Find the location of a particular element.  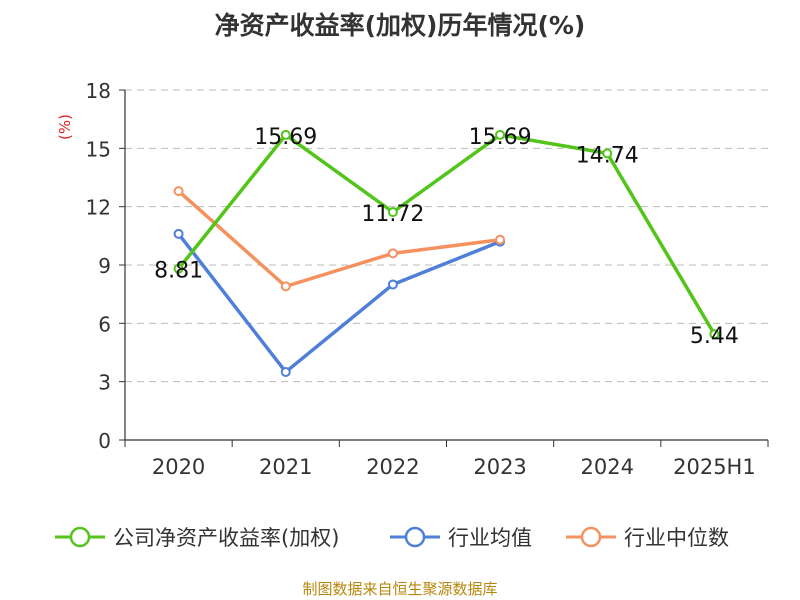

y-tick-label: 3 is located at coordinates (104, 383).